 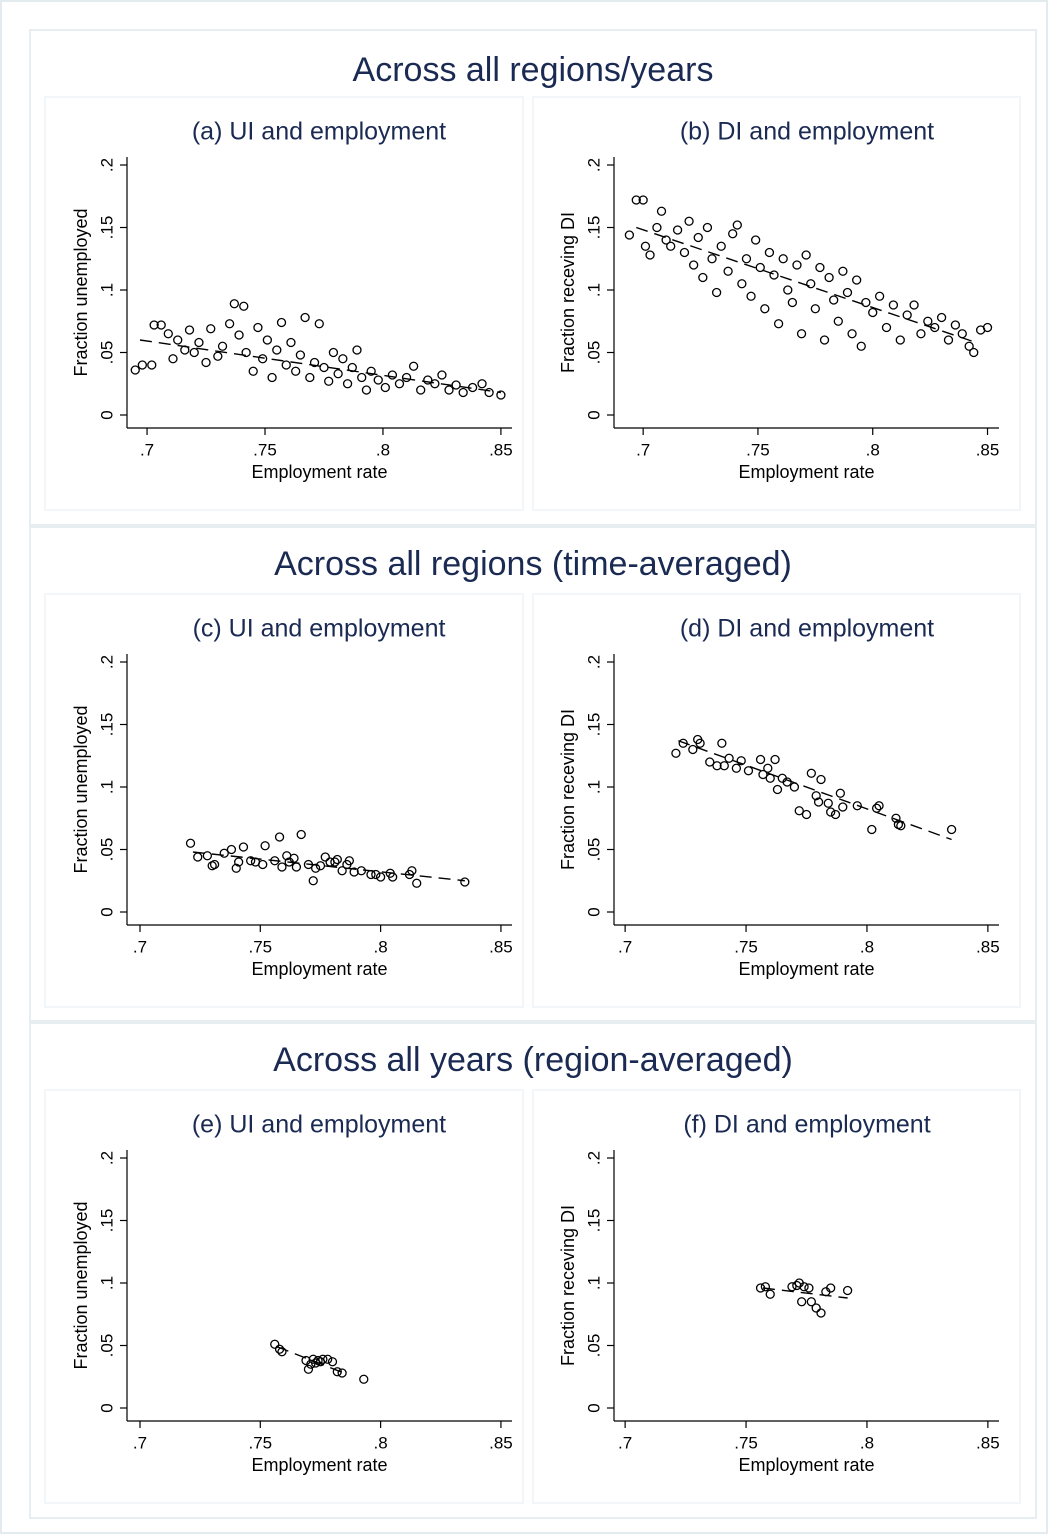 I want to click on panel-title: (a) UI and employment, so click(x=319, y=132).